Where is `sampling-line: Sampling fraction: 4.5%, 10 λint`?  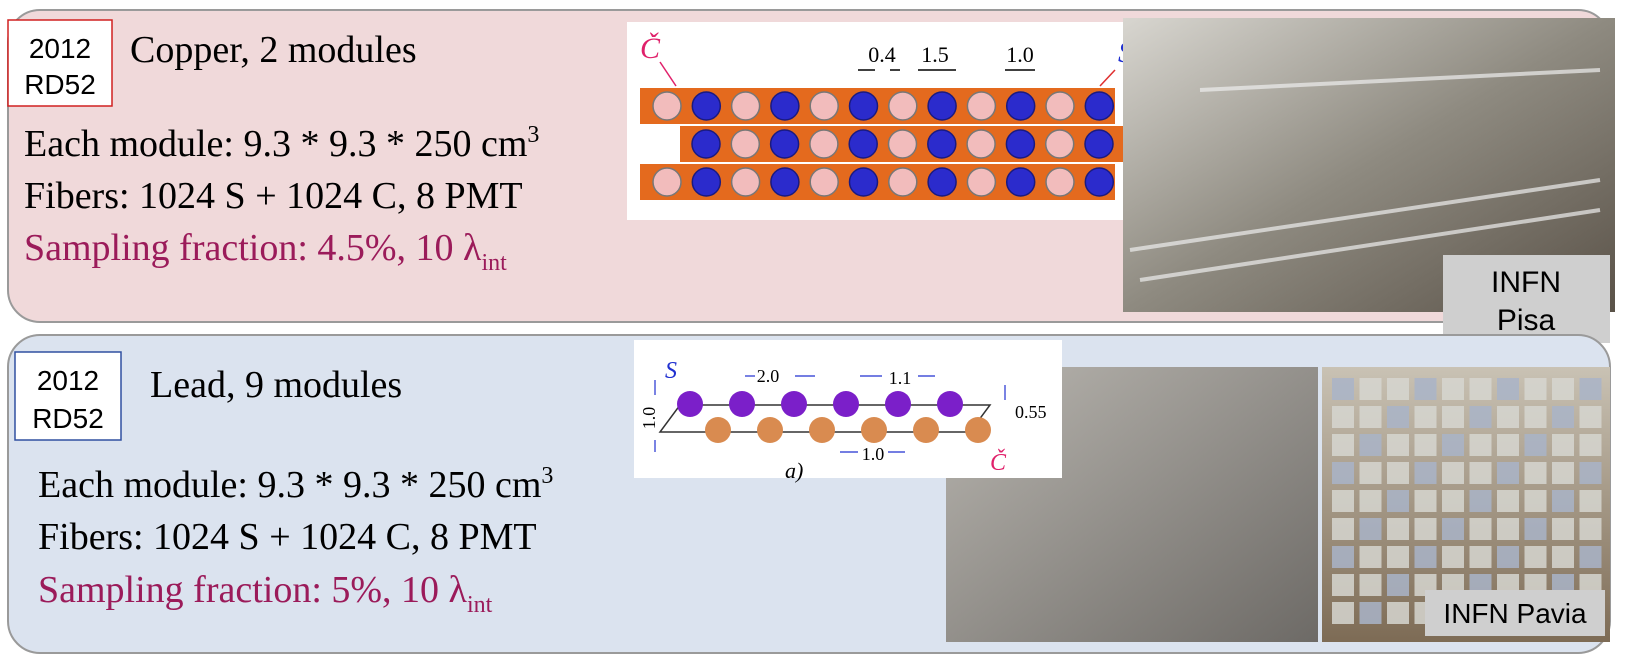 sampling-line: Sampling fraction: 4.5%, 10 λint is located at coordinates (265, 251).